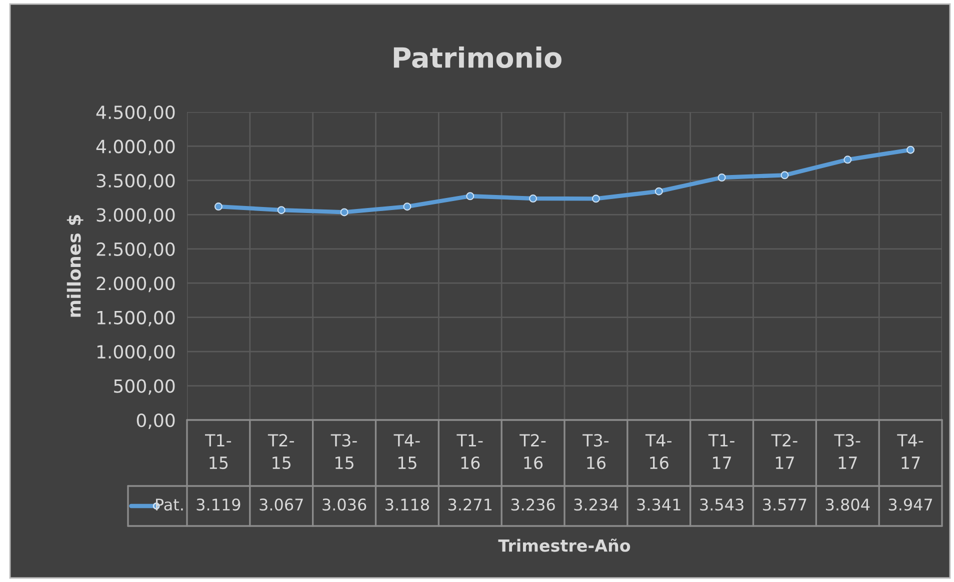 This screenshot has width=954, height=582. What do you see at coordinates (469, 452) in the screenshot?
I see `x-tick-label: T1-16` at bounding box center [469, 452].